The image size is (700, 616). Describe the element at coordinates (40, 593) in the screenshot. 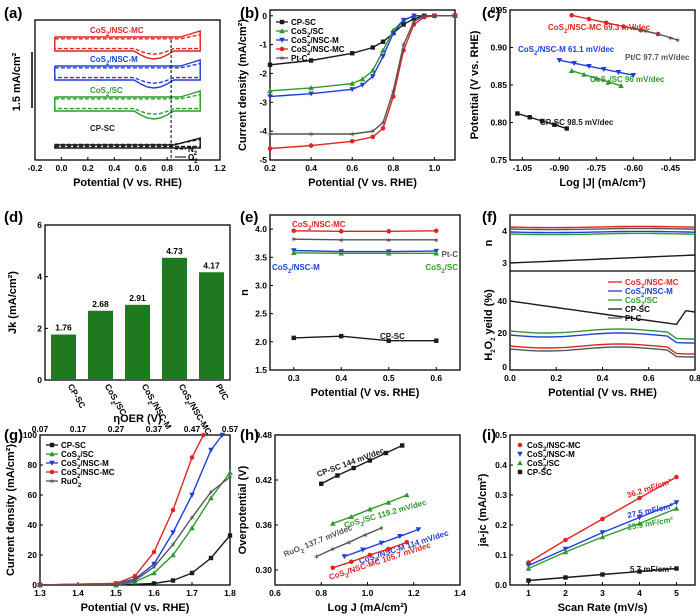

I see `panel-g-xtick-label: 1.3` at that location.